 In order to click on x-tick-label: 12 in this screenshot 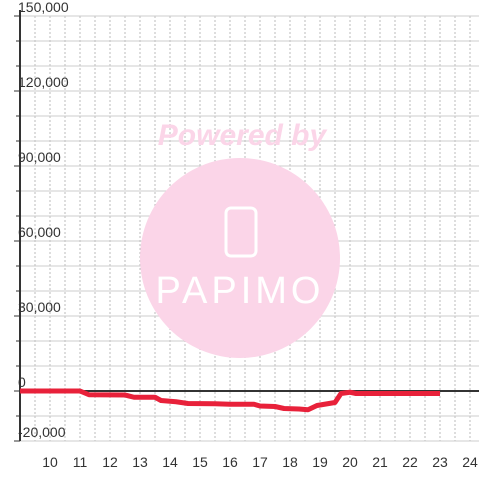, I will do `click(110, 462)`.